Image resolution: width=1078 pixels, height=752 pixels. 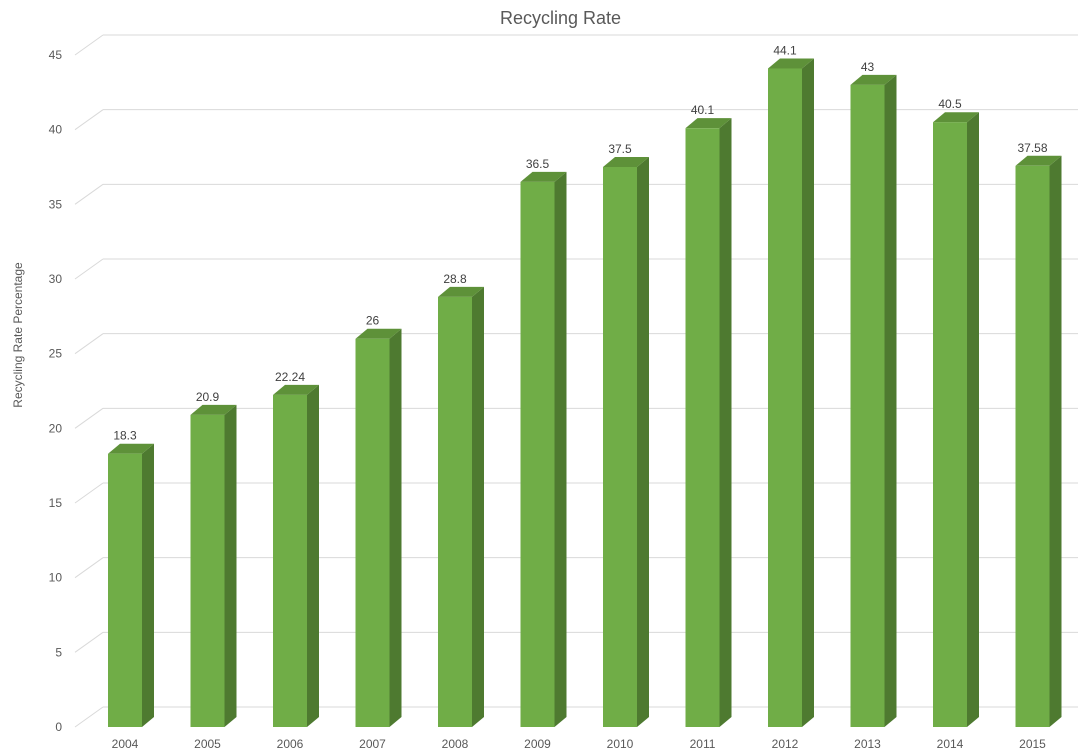 I want to click on x-tick-label: 2013, so click(x=867, y=744).